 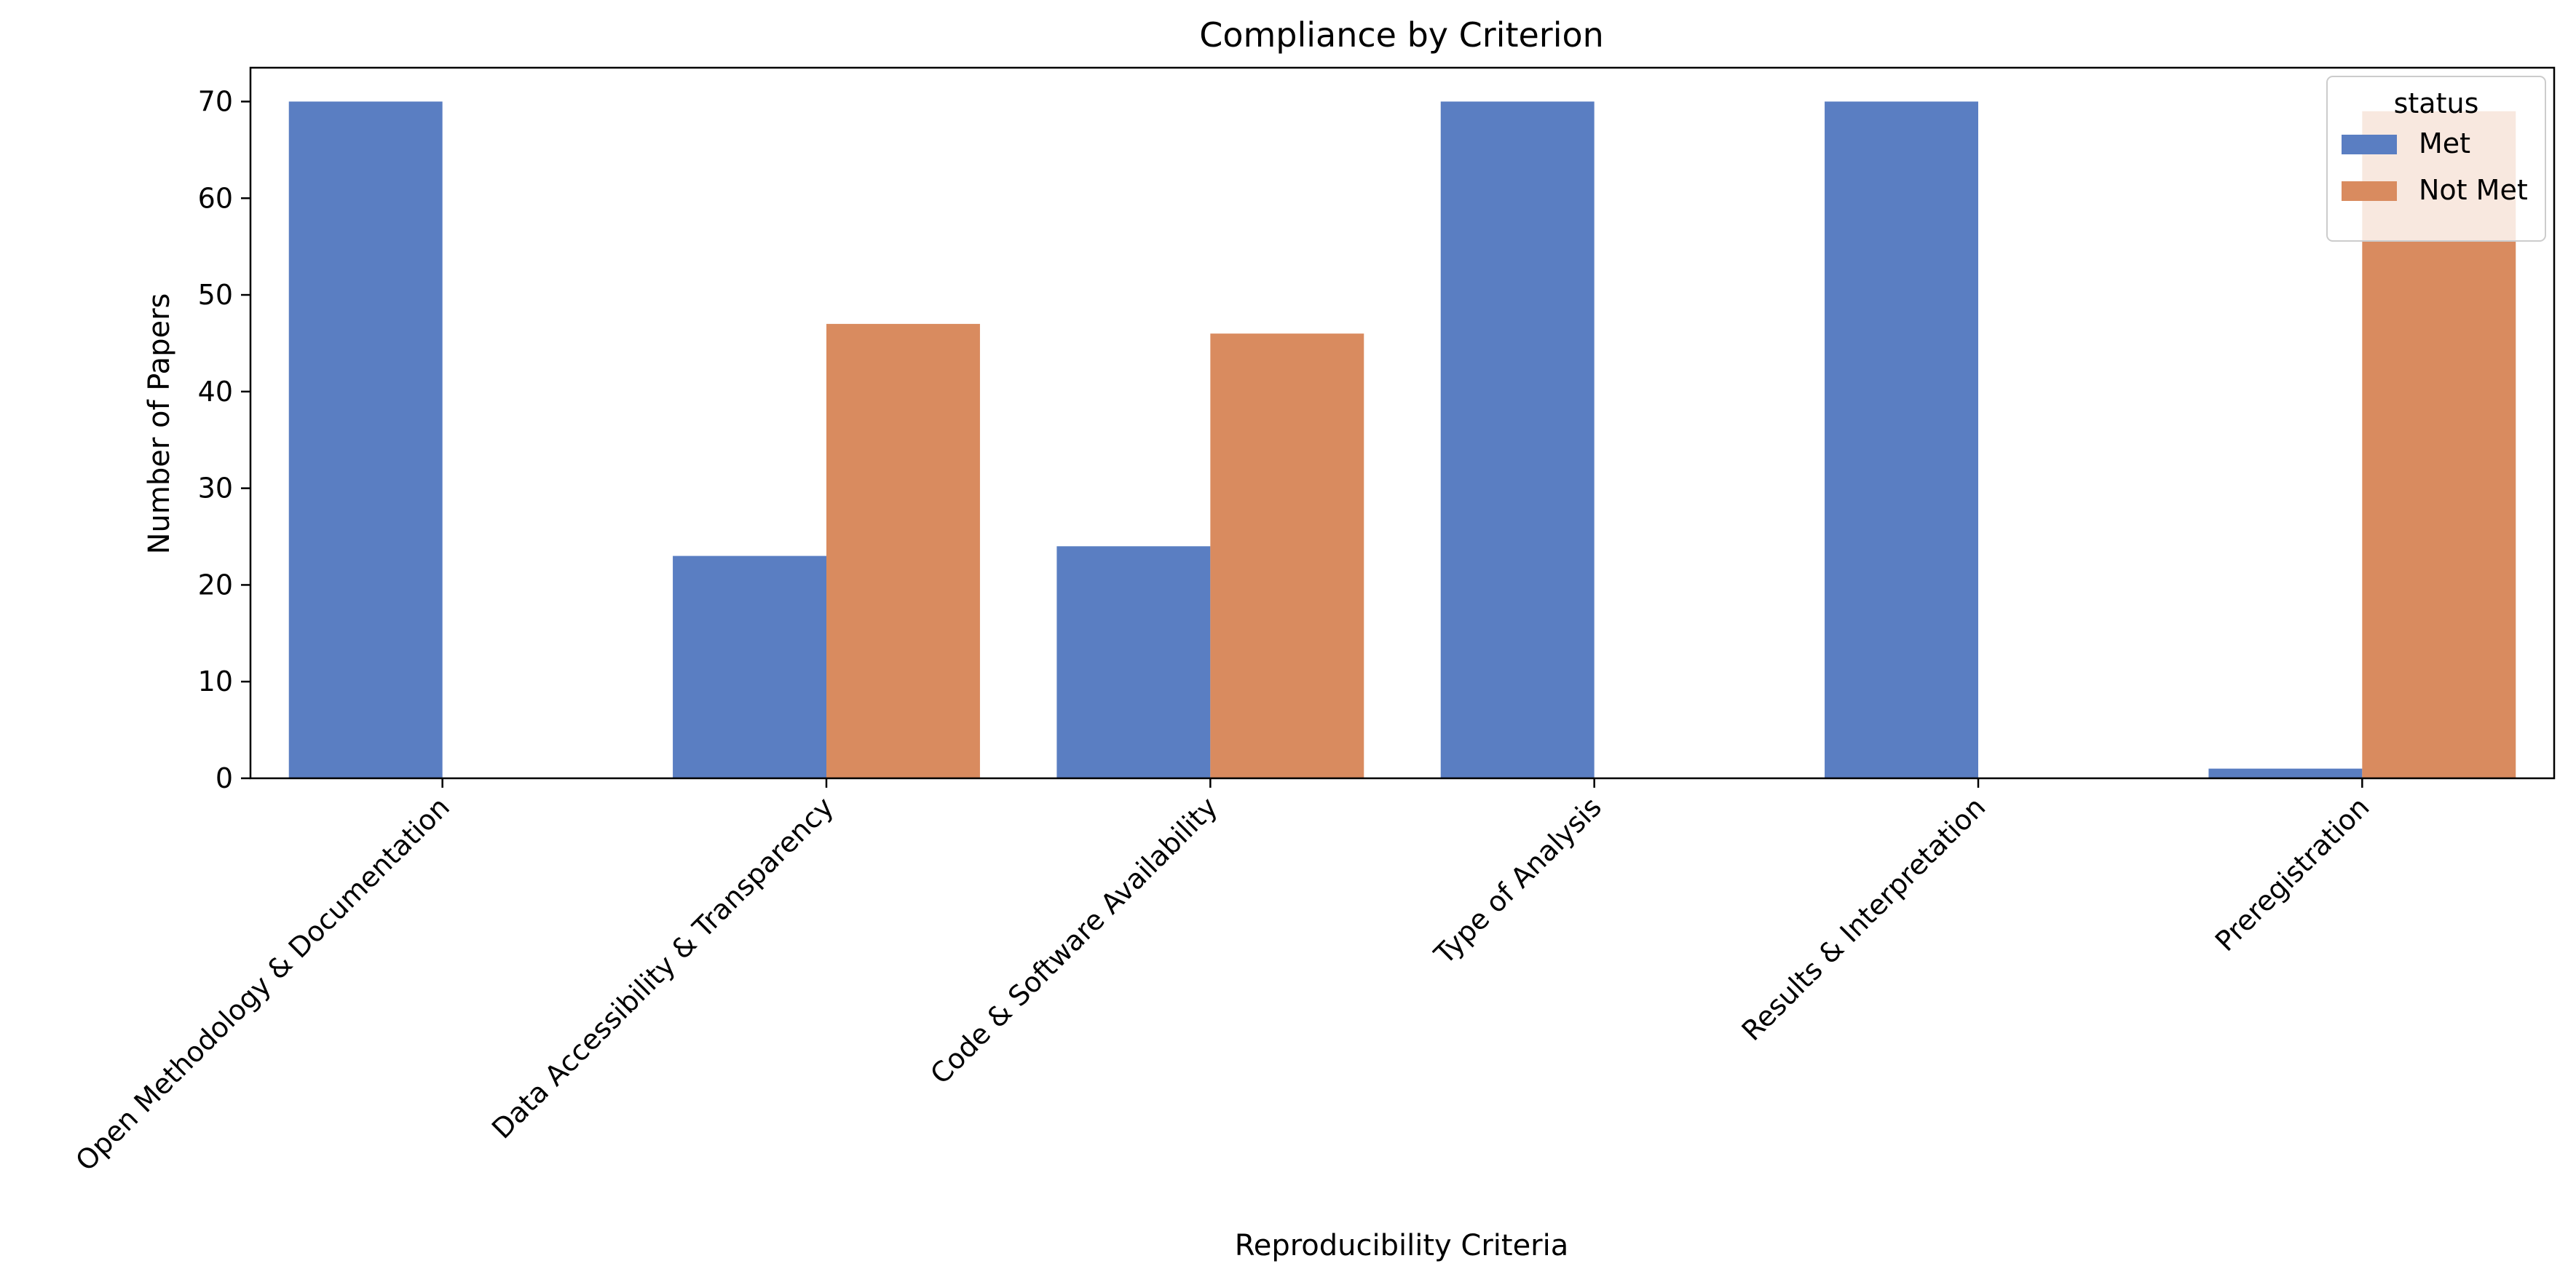 What do you see at coordinates (216, 585) in the screenshot?
I see `y-tick-label: 20` at bounding box center [216, 585].